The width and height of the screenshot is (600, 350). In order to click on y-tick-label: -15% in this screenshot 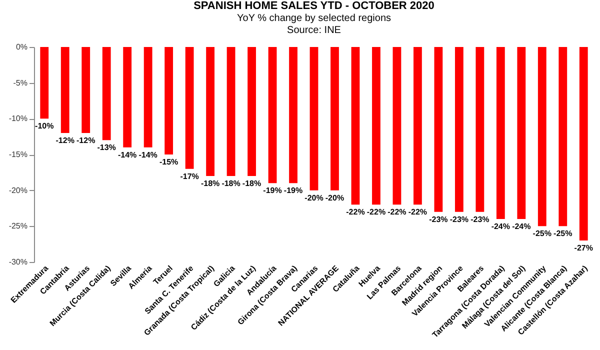, I will do `click(18, 154)`.